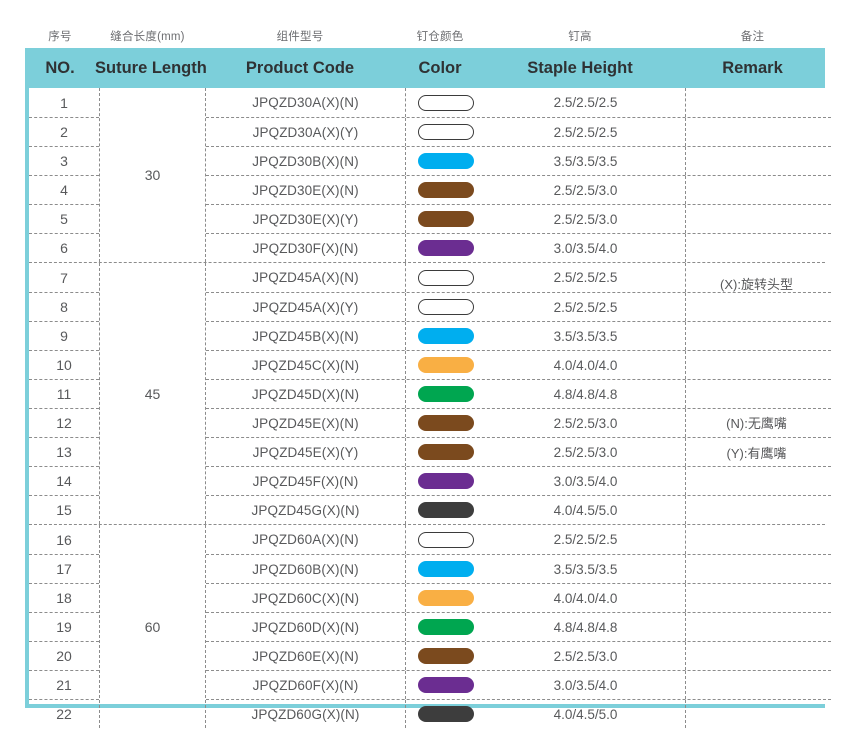 Image resolution: width=850 pixels, height=739 pixels. I want to click on cell-no: 18, so click(64, 597).